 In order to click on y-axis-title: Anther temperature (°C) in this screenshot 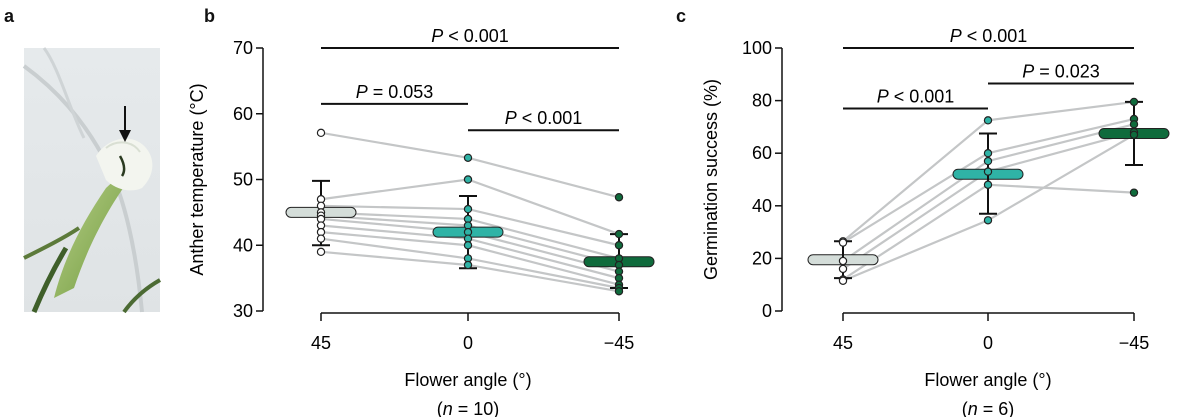, I will do `click(197, 179)`.